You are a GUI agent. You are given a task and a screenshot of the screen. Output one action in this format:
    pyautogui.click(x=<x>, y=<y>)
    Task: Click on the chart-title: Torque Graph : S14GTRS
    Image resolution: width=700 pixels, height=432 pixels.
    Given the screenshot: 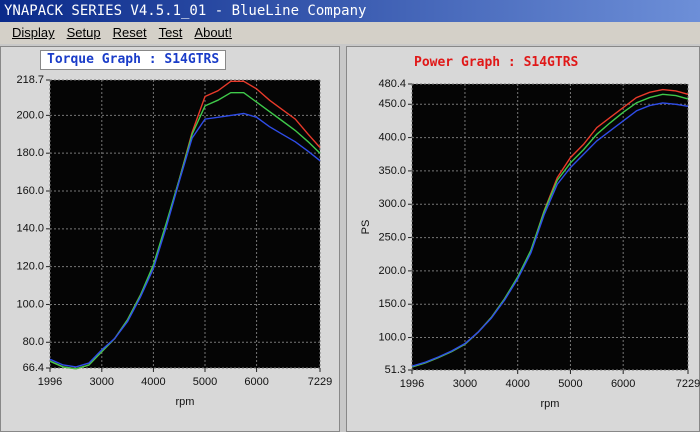 What is the action you would take?
    pyautogui.click(x=133, y=60)
    